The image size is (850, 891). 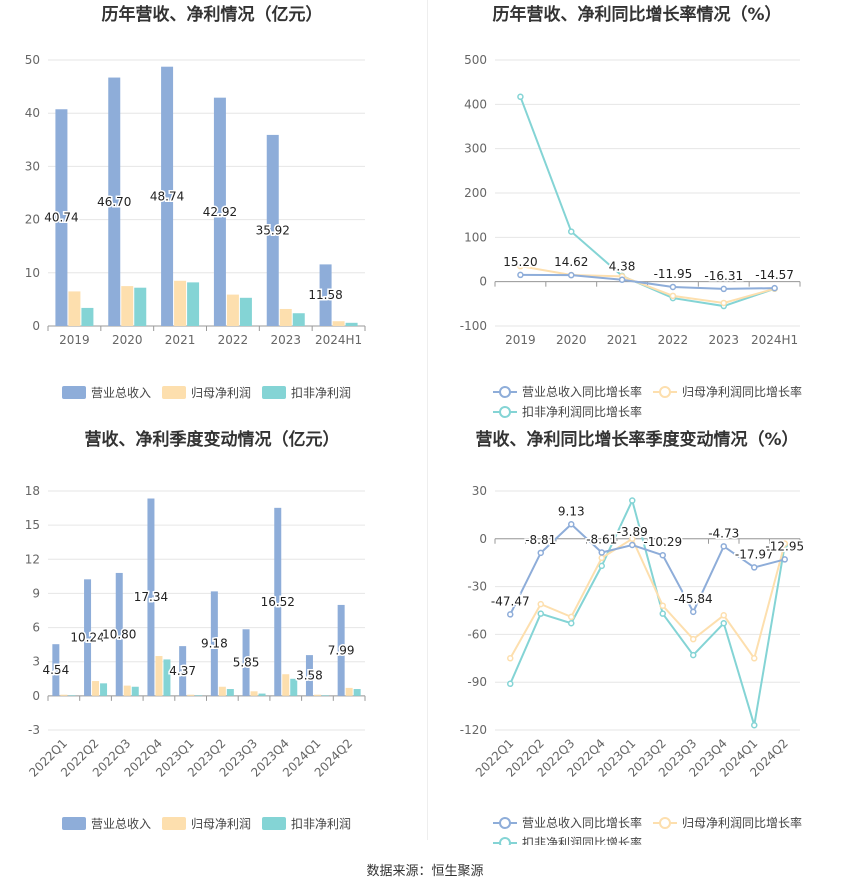 I want to click on line-value-label: -10.29, so click(x=662, y=542).